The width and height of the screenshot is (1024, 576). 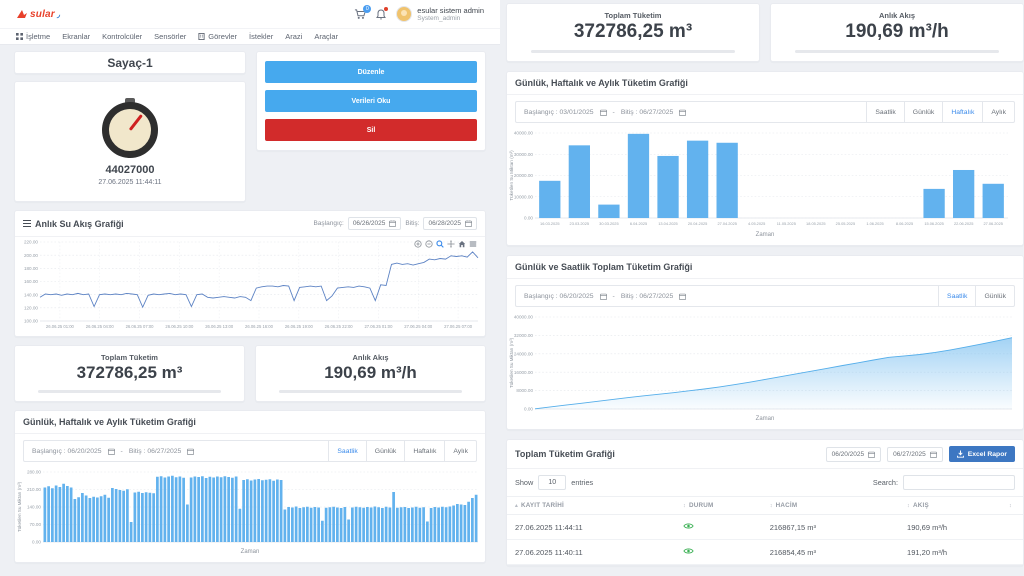 I want to click on flow-start-date-input: 06/26/2025, so click(x=374, y=223).